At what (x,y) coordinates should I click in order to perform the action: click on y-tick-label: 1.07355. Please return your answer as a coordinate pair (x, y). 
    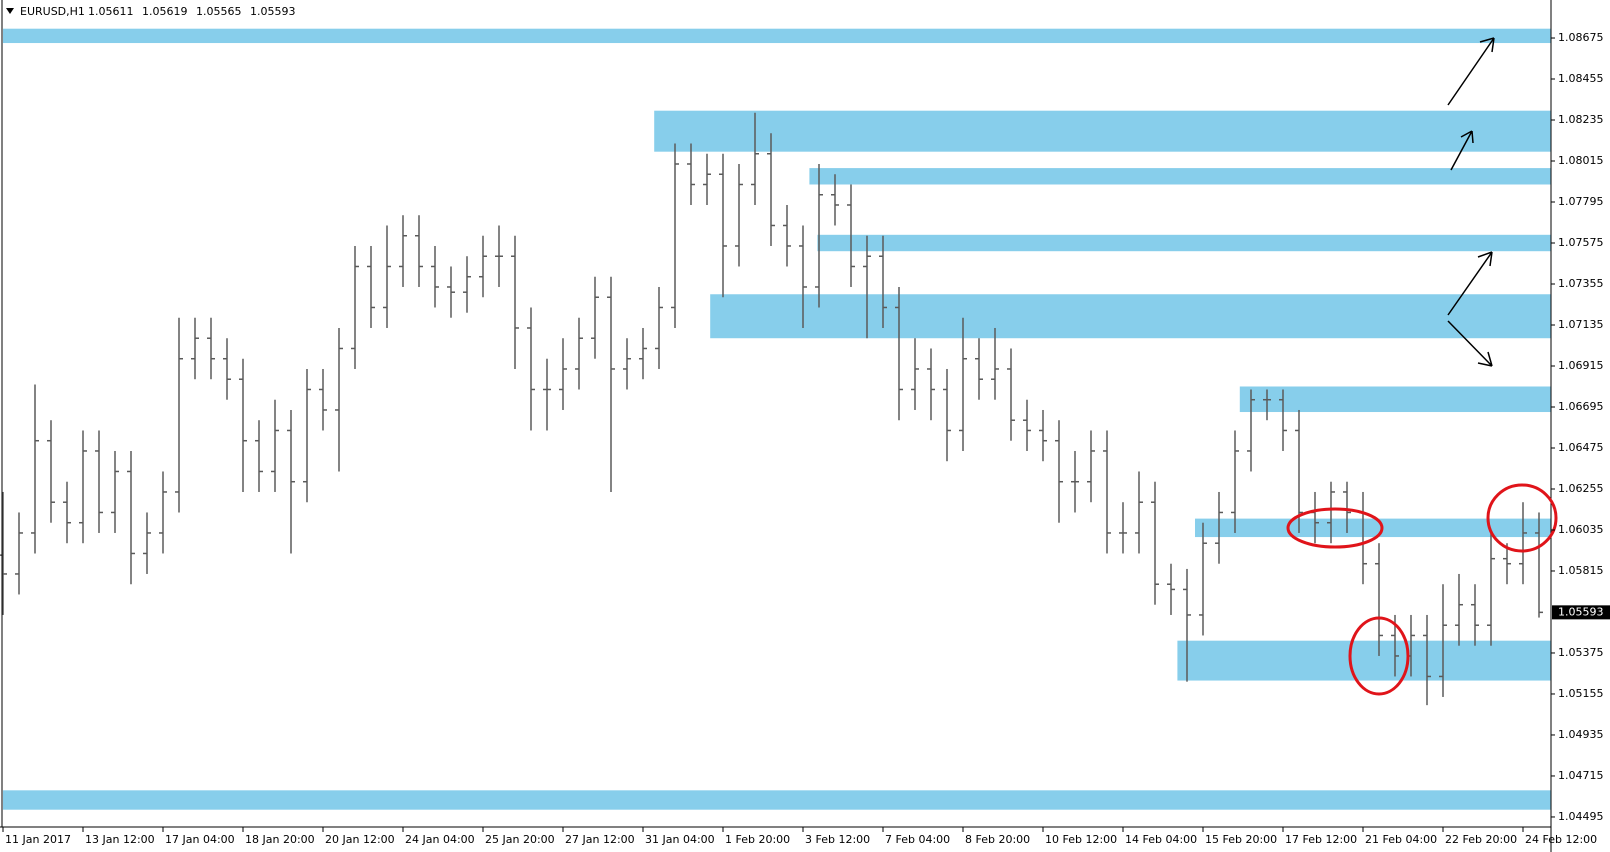
    Looking at the image, I should click on (1581, 283).